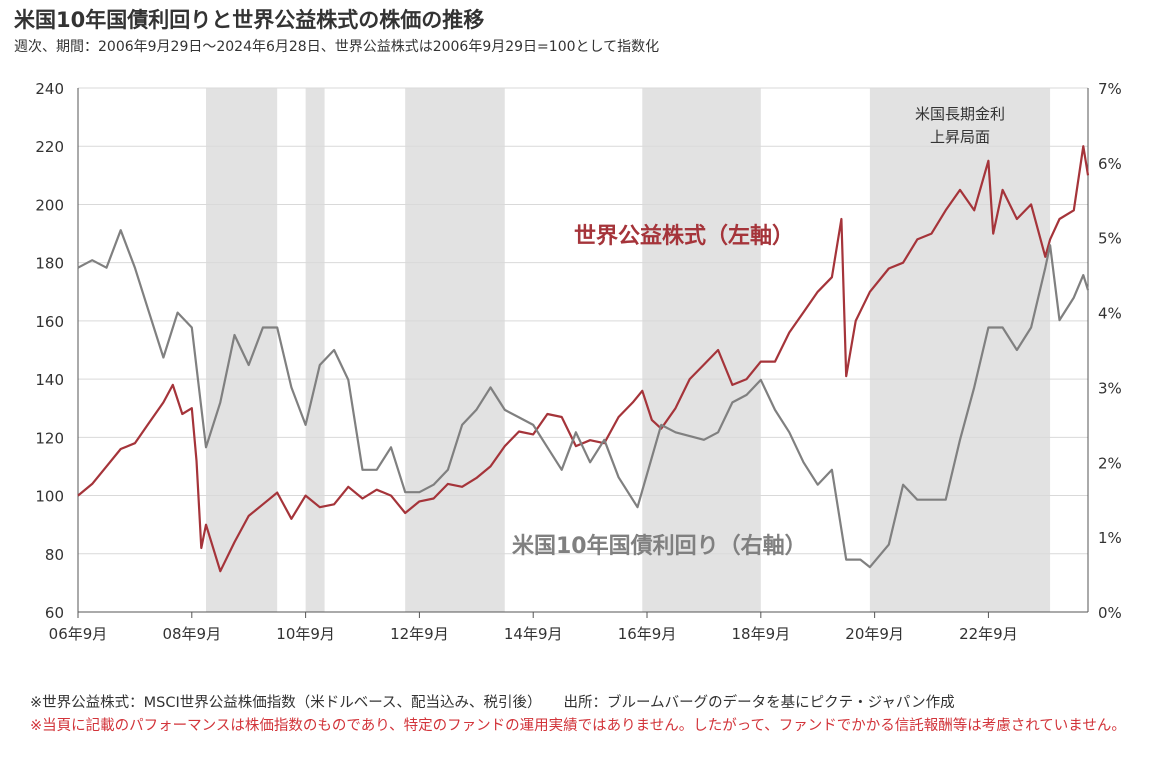 The image size is (1154, 775). I want to click on y-left-tick-label: 180, so click(49, 264).